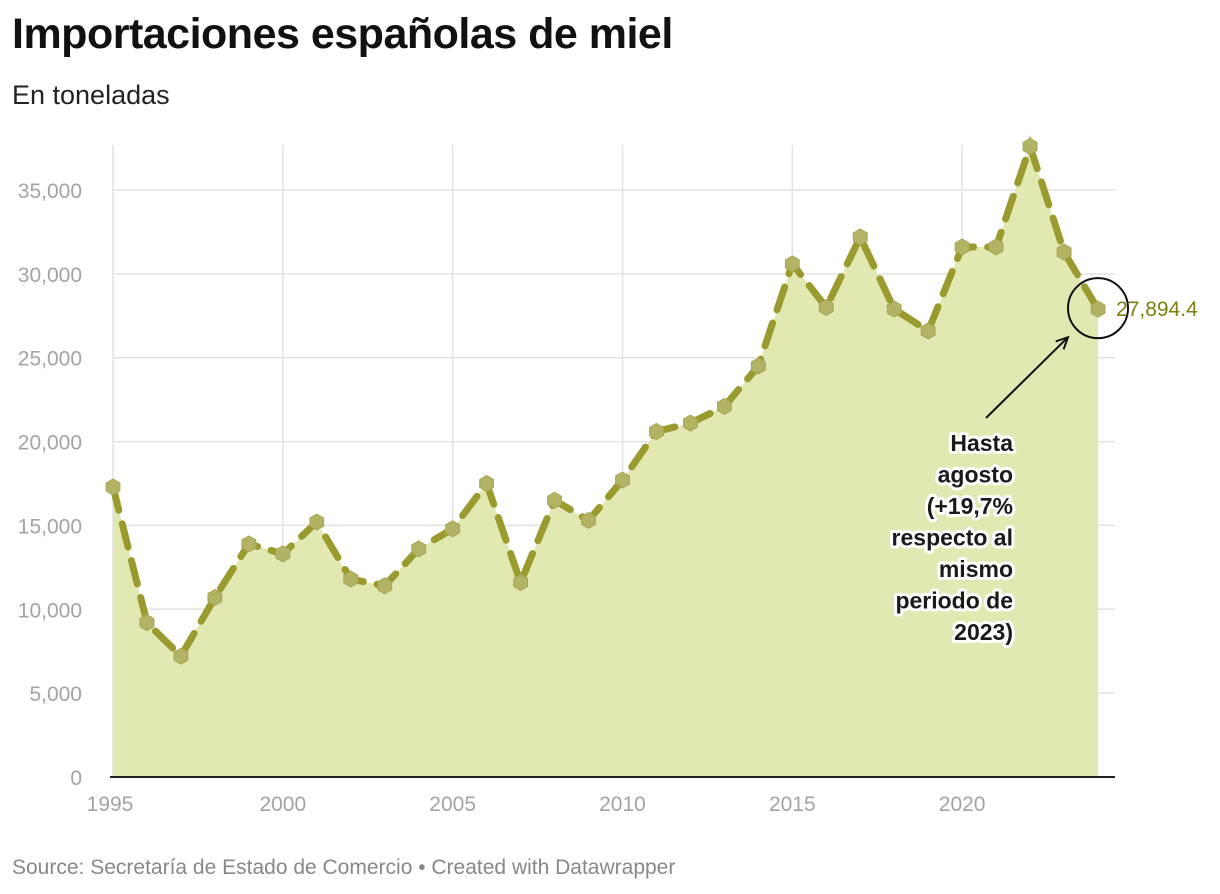 This screenshot has height=894, width=1220. I want to click on marker-2023, so click(1064, 252).